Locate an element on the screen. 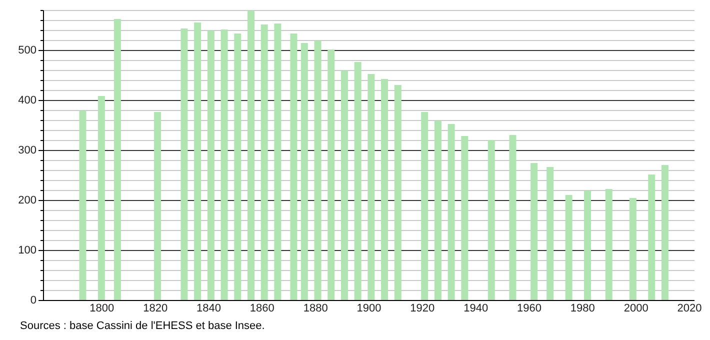  x-tick-label: 1860 is located at coordinates (262, 308).